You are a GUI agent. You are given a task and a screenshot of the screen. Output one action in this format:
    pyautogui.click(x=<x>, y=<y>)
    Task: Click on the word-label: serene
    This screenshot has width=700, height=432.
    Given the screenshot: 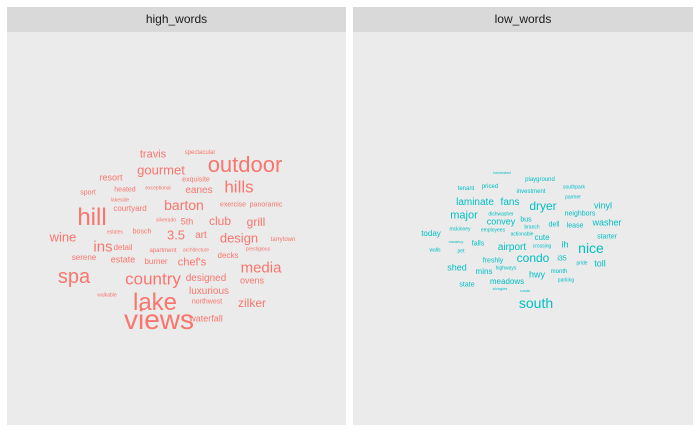 What is the action you would take?
    pyautogui.click(x=84, y=257)
    